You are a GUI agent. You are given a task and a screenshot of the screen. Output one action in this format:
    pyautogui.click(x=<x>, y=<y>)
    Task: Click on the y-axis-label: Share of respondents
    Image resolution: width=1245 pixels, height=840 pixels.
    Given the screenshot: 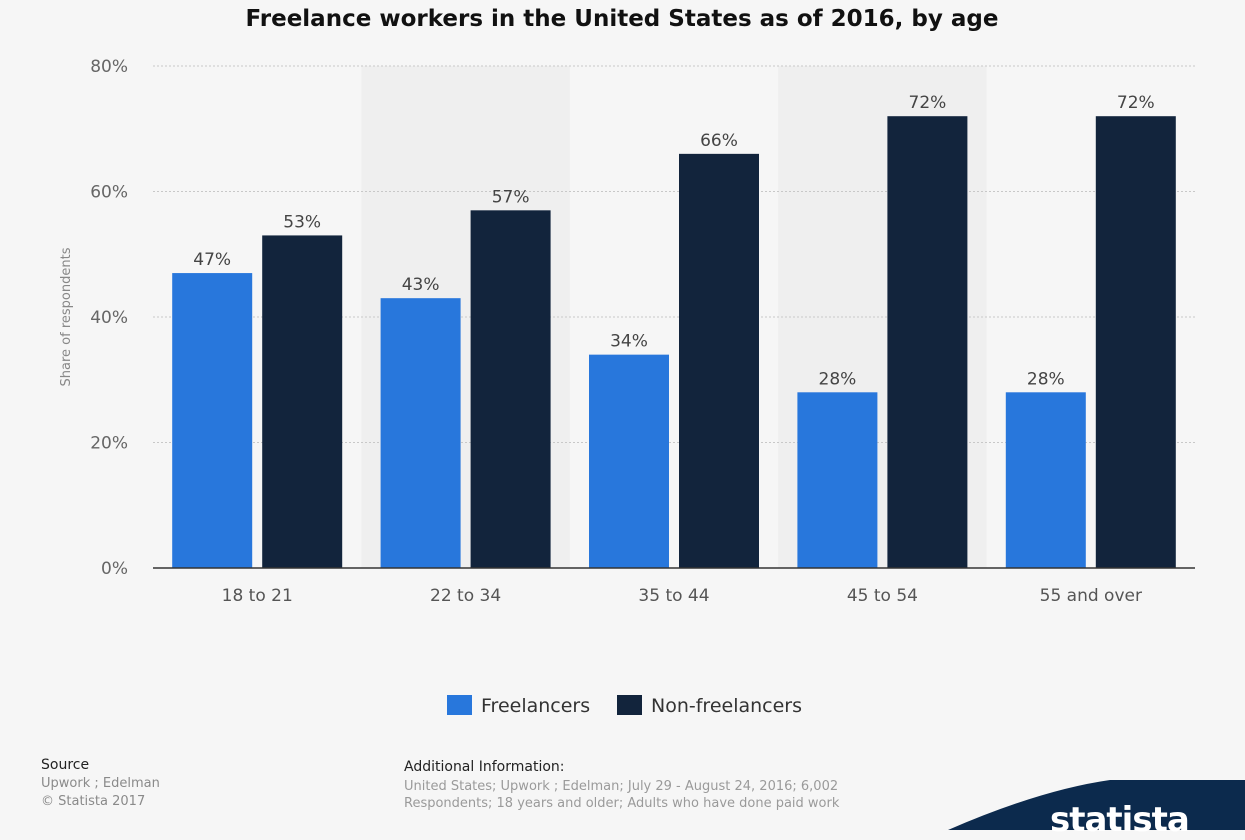 What is the action you would take?
    pyautogui.click(x=66, y=316)
    